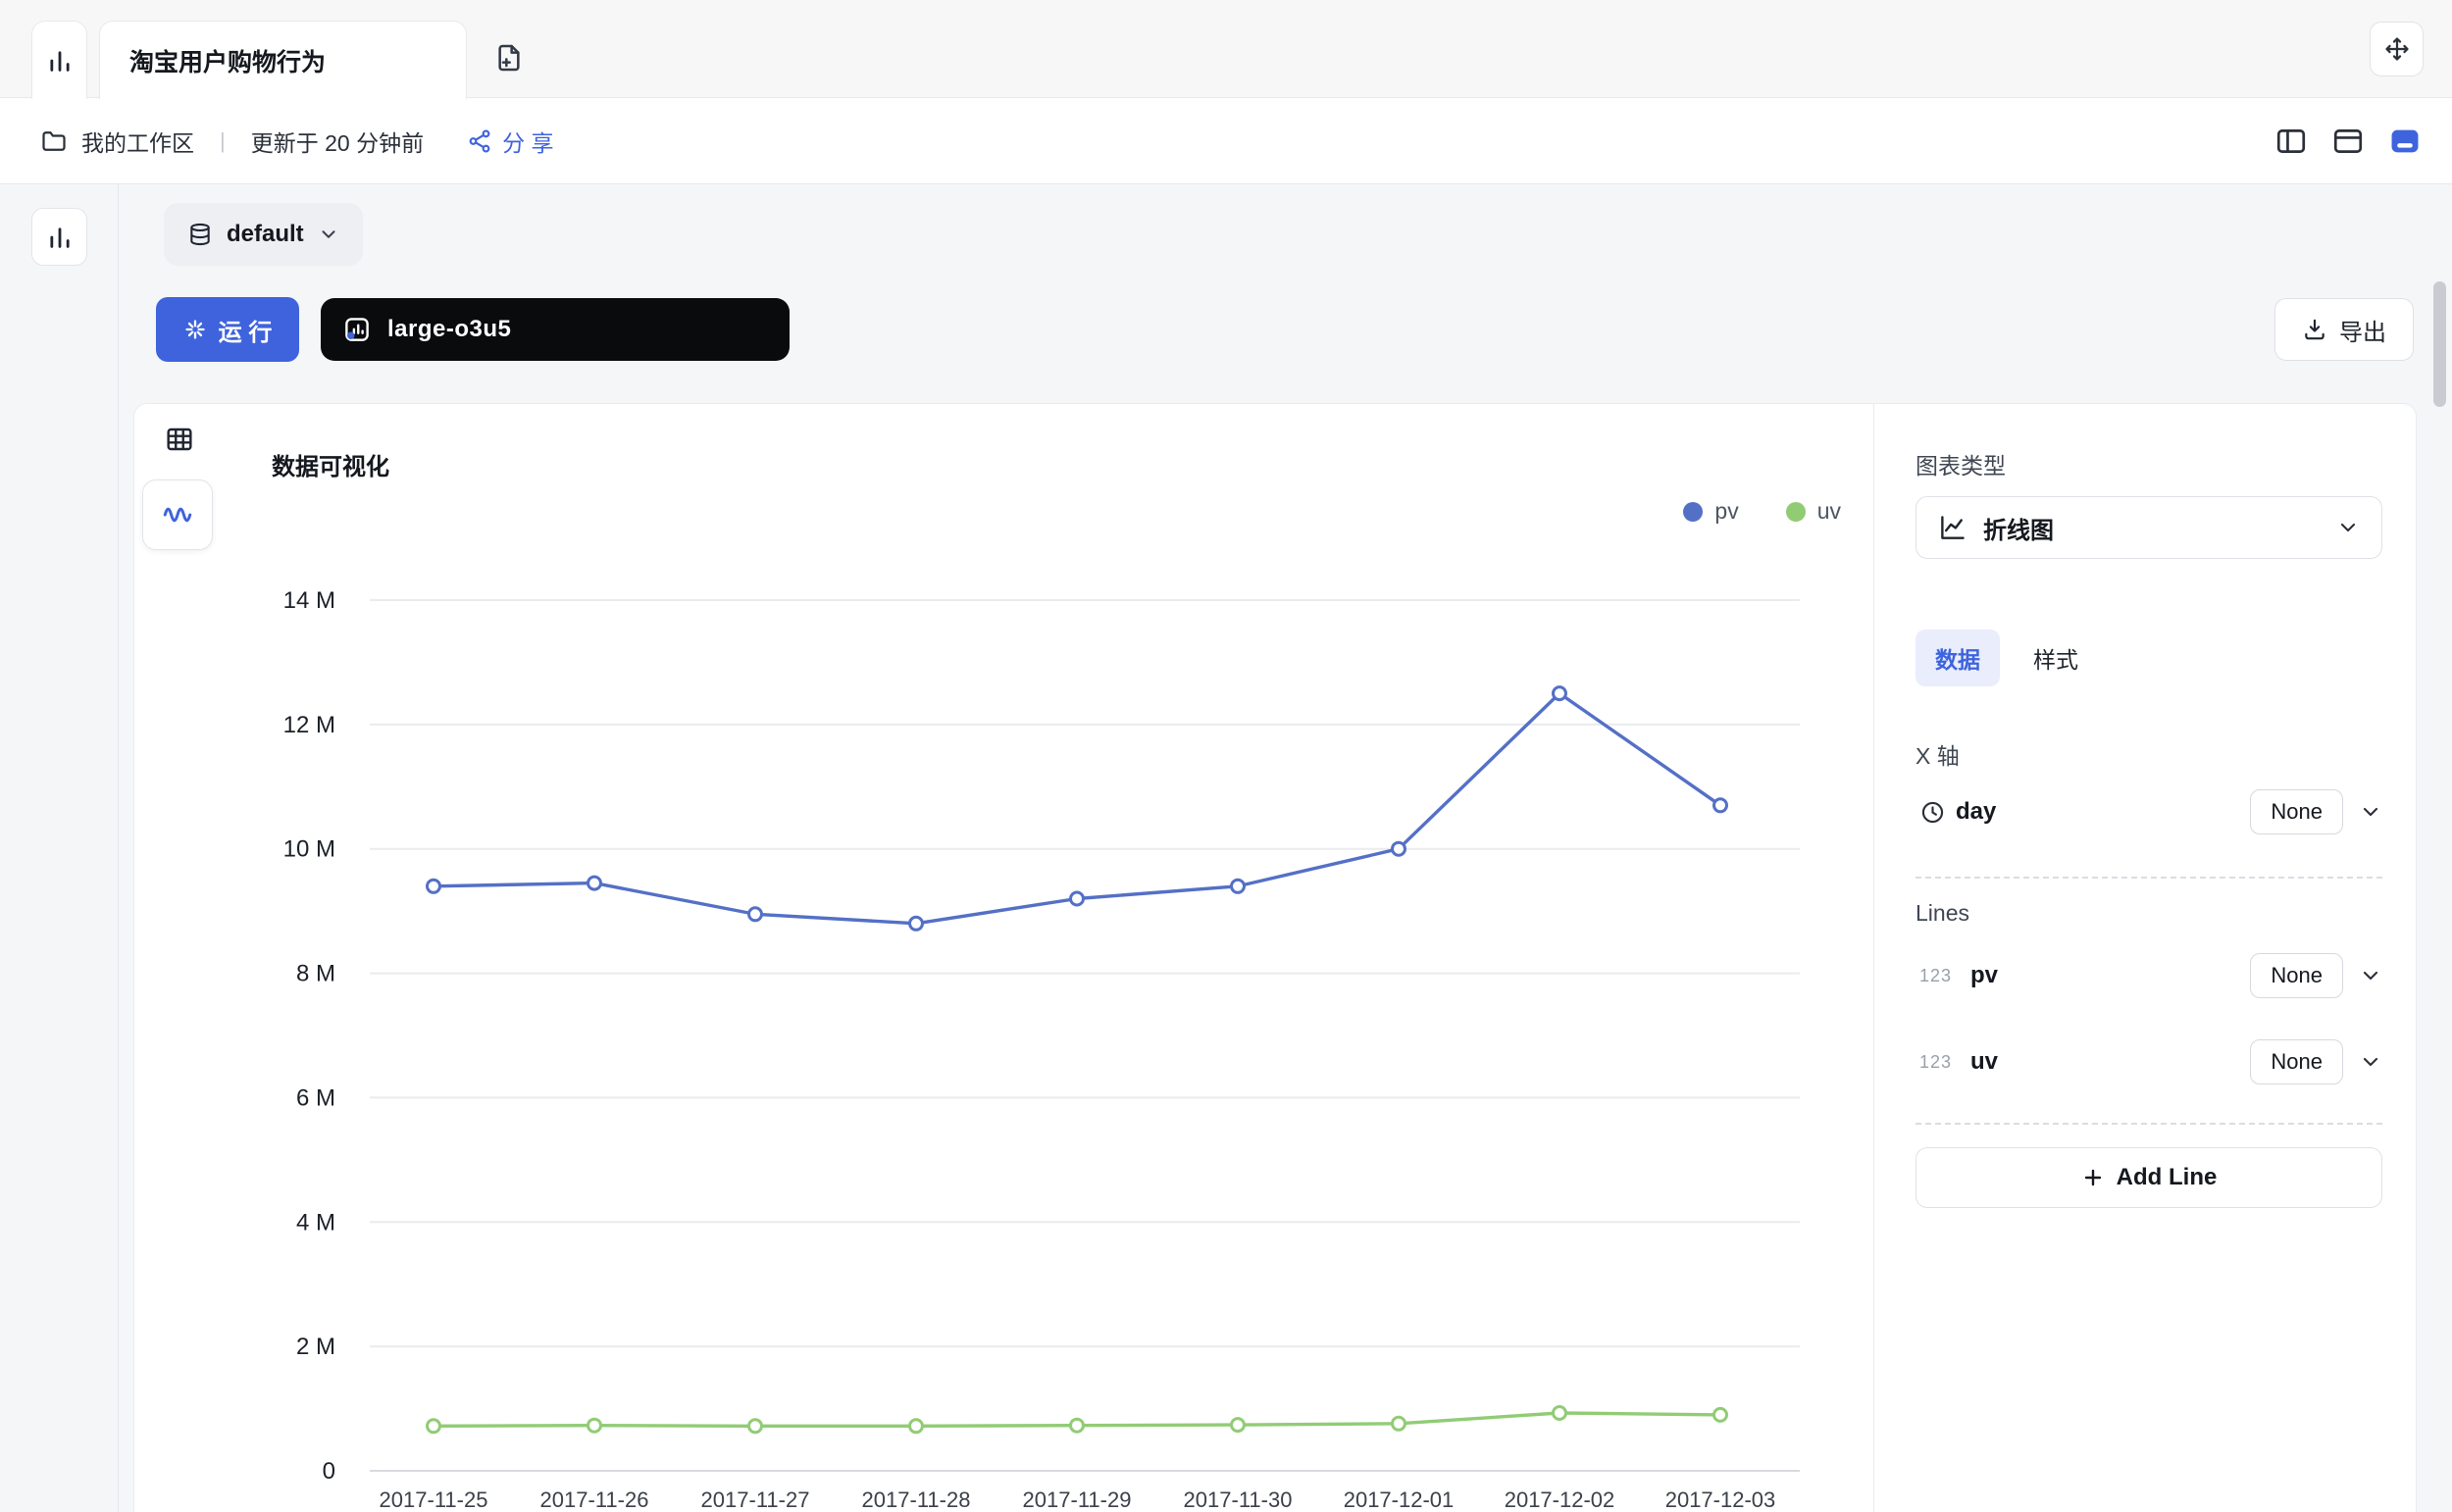 The width and height of the screenshot is (2452, 1512). Describe the element at coordinates (2296, 975) in the screenshot. I see `line-agg-select-pv: None` at that location.